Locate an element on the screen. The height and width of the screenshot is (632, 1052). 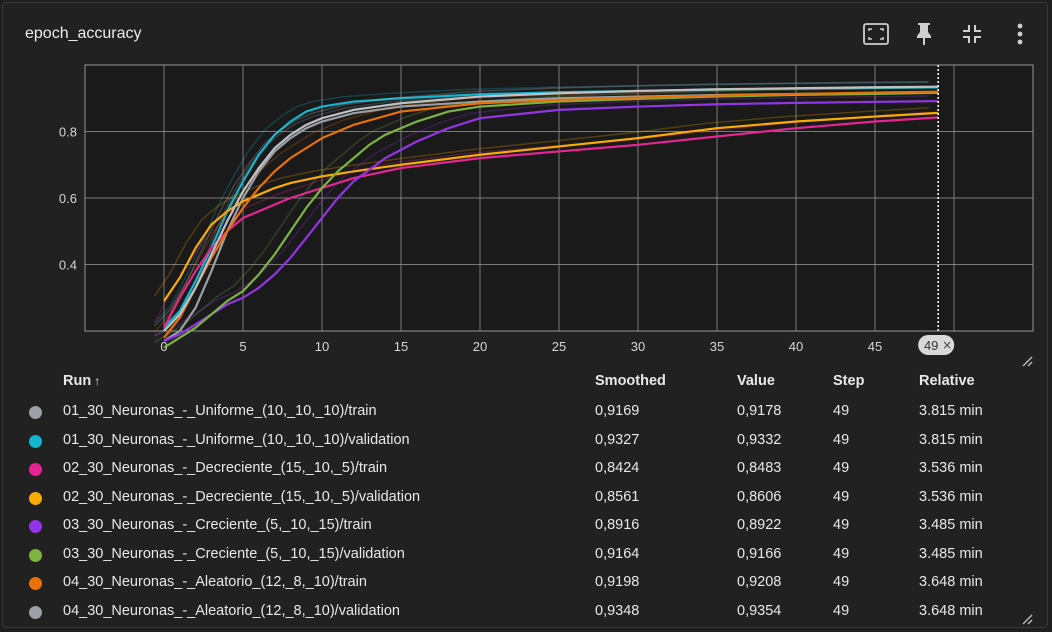
y-tick-label: 0.6 is located at coordinates (68, 198).